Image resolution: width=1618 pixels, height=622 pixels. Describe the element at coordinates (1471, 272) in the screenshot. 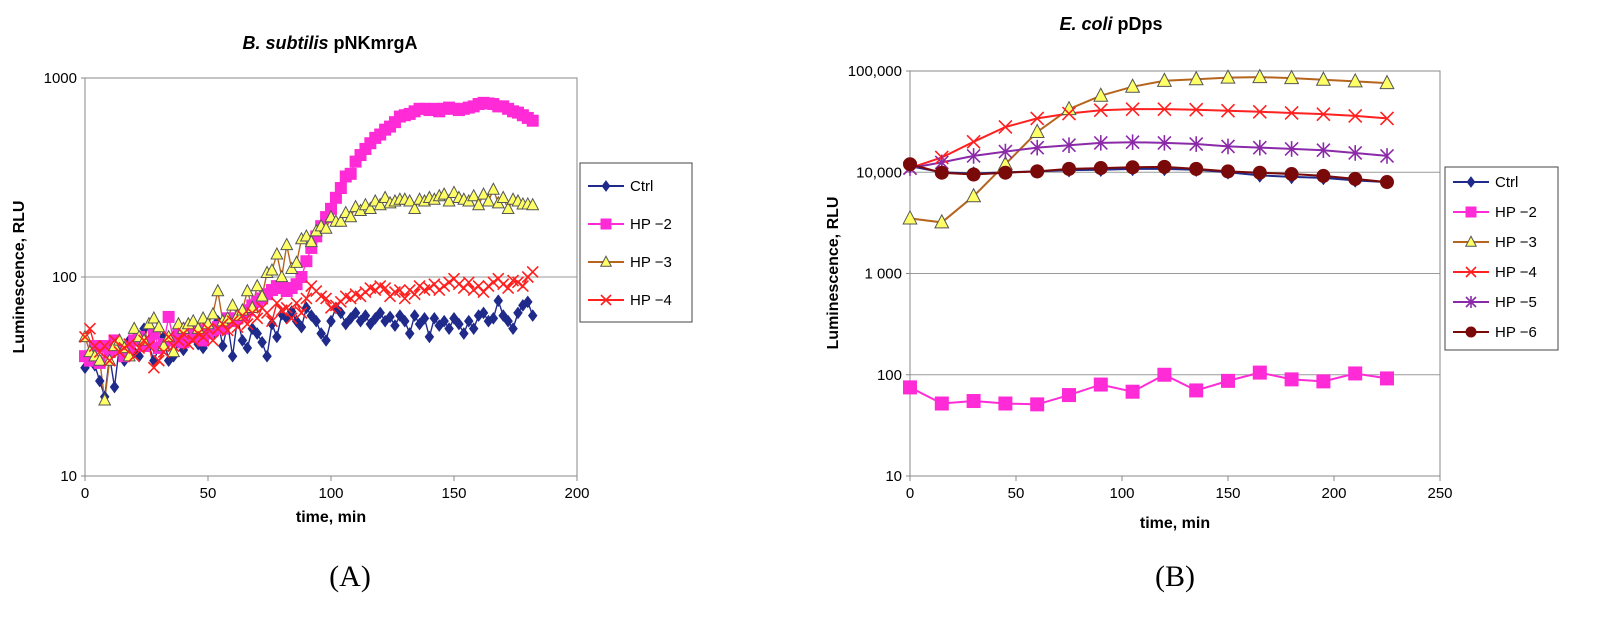

I see `chart-b-legend-marker-hp4` at that location.